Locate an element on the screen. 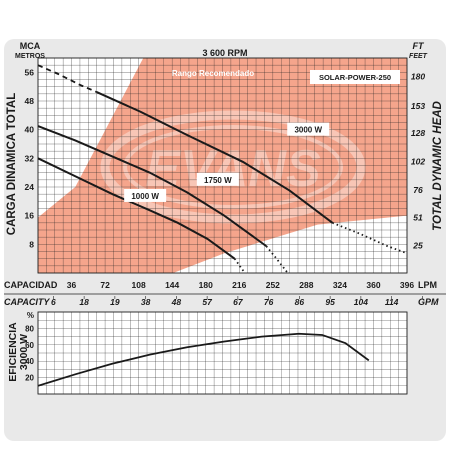  curve-1000-w is located at coordinates (136, 208).